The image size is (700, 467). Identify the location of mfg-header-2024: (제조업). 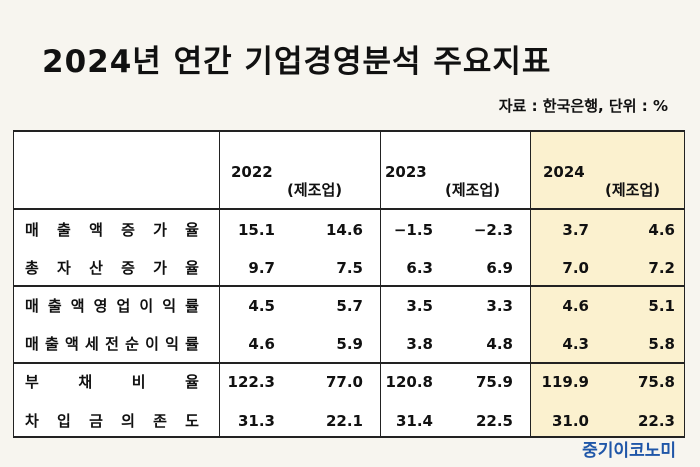
(633, 190).